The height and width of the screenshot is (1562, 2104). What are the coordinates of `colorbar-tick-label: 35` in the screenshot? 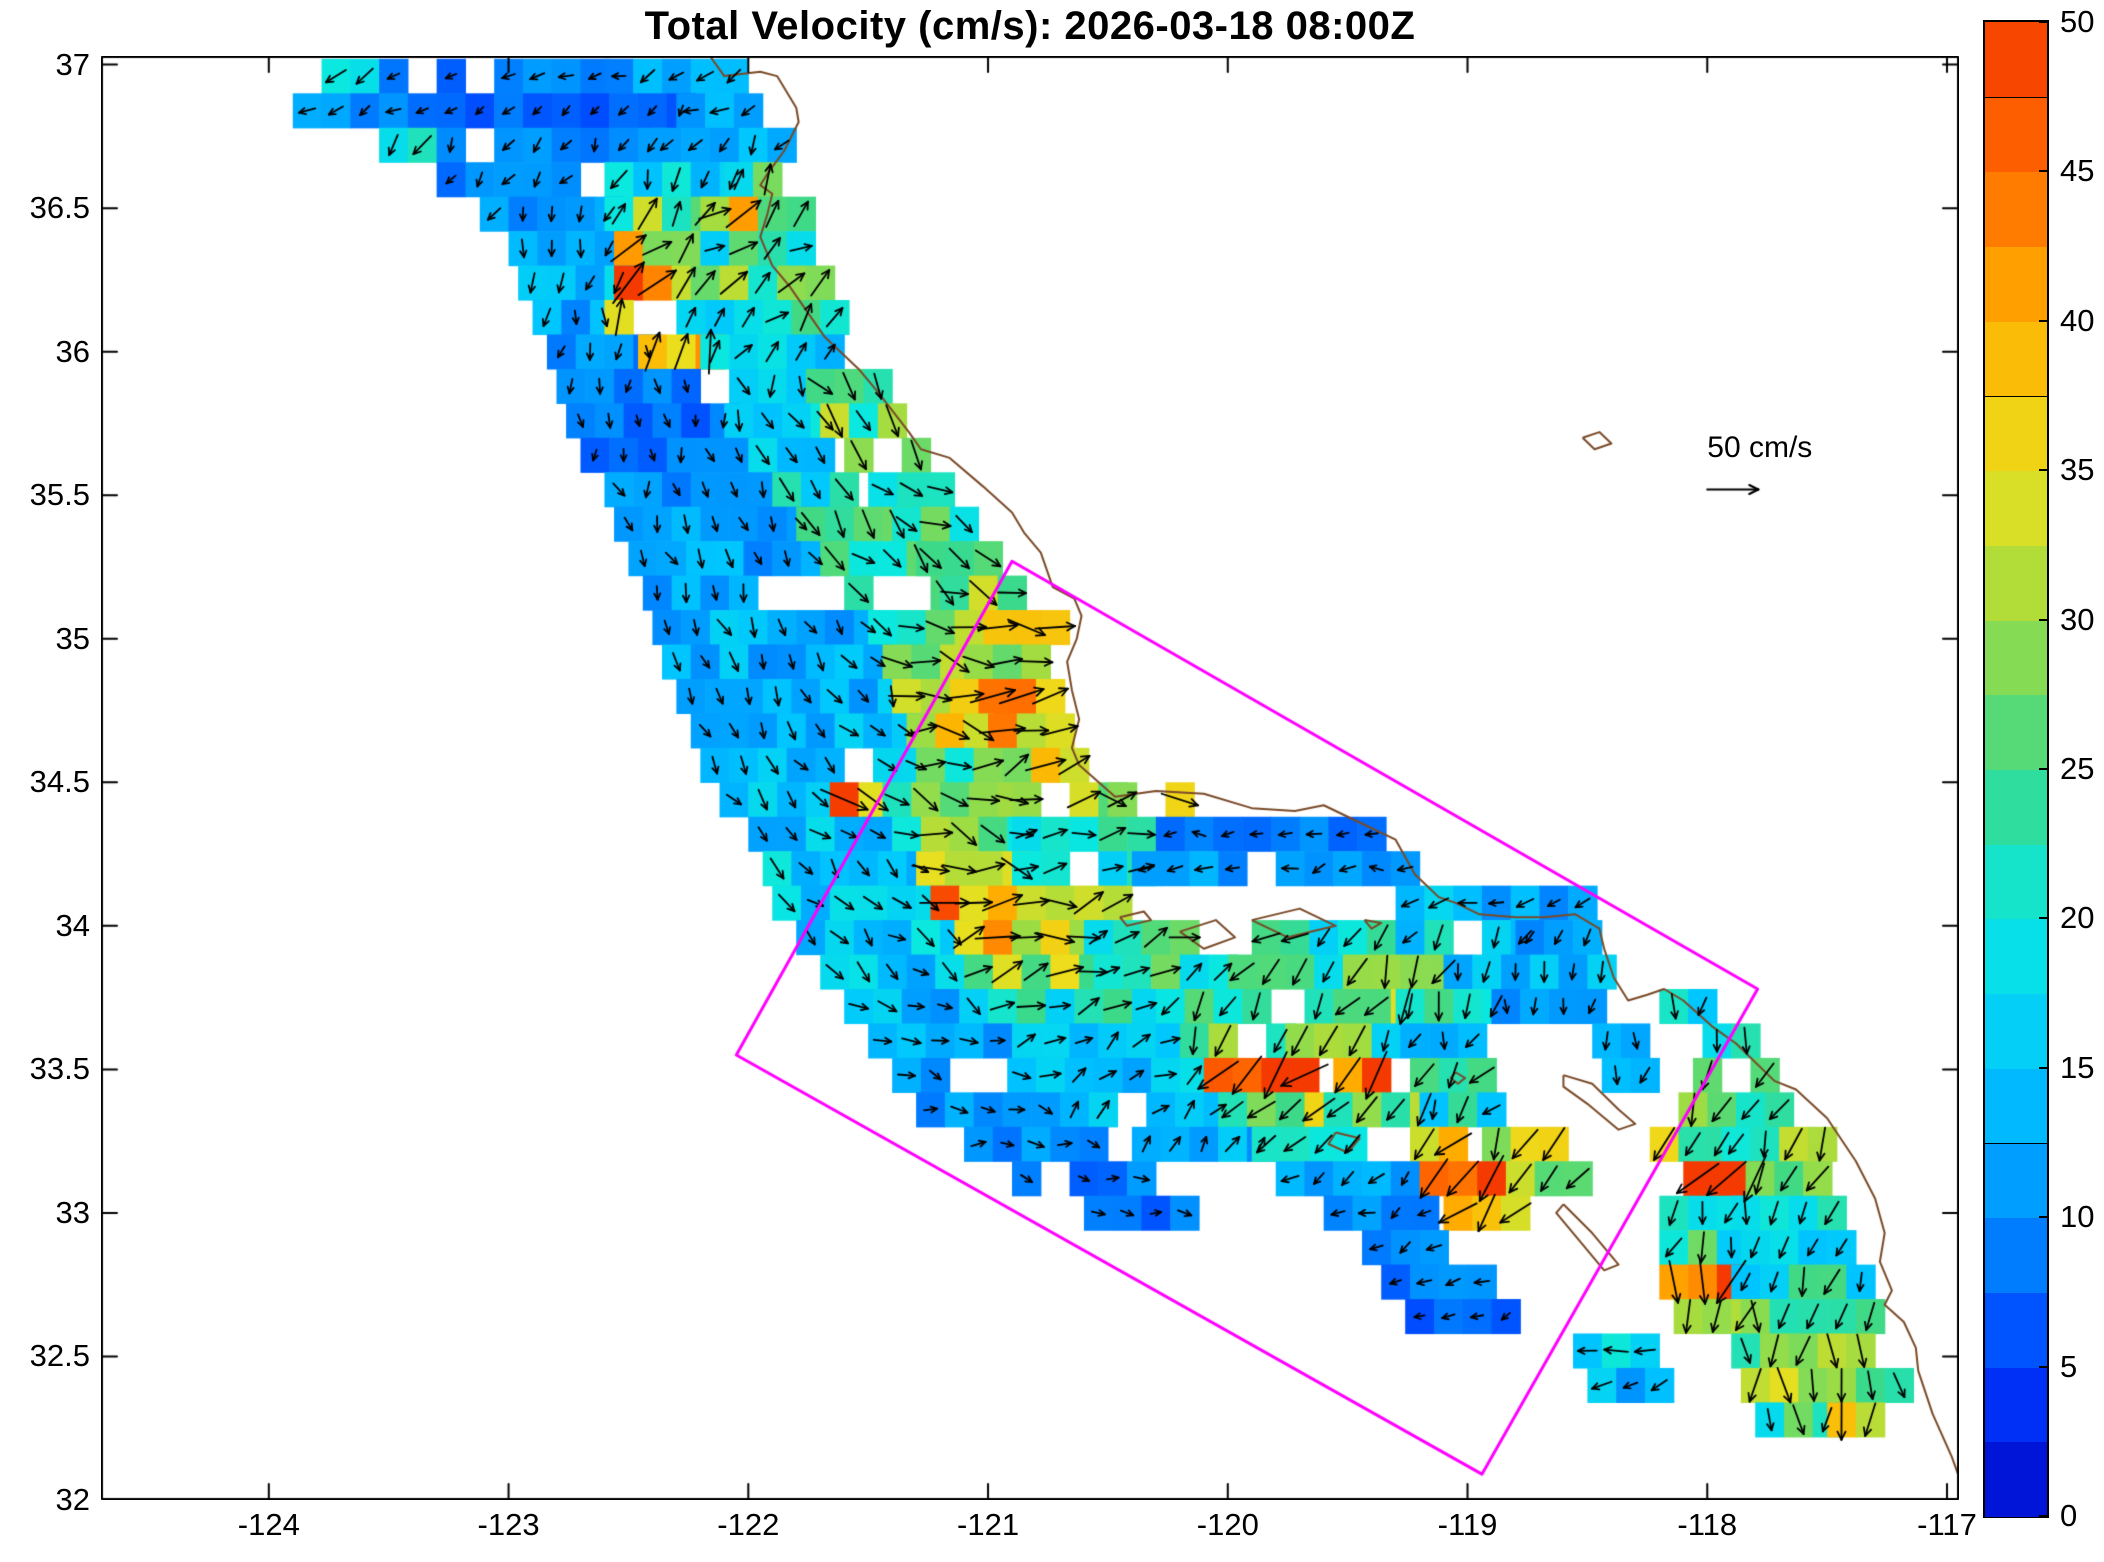 It's located at (2077, 470).